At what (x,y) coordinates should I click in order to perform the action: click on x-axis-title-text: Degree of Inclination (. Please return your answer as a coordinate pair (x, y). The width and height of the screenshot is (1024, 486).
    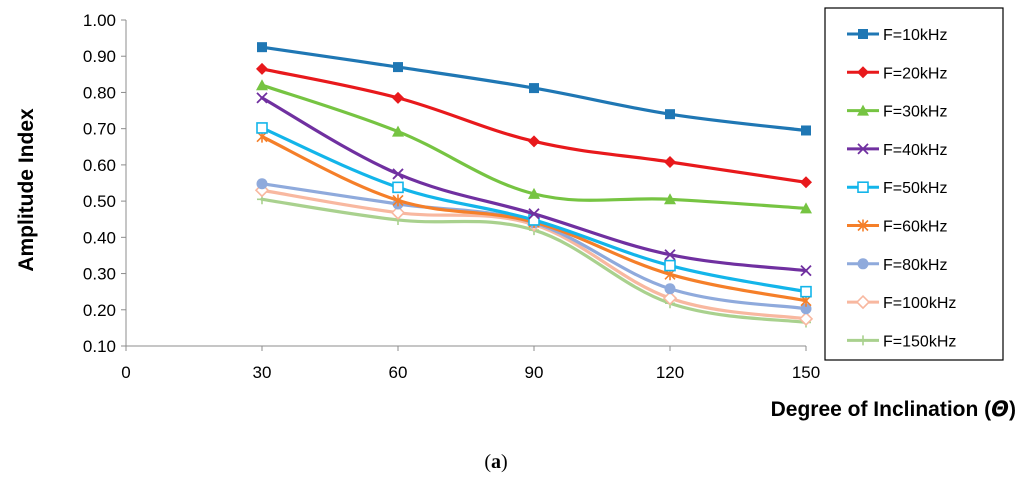
    Looking at the image, I should click on (881, 409).